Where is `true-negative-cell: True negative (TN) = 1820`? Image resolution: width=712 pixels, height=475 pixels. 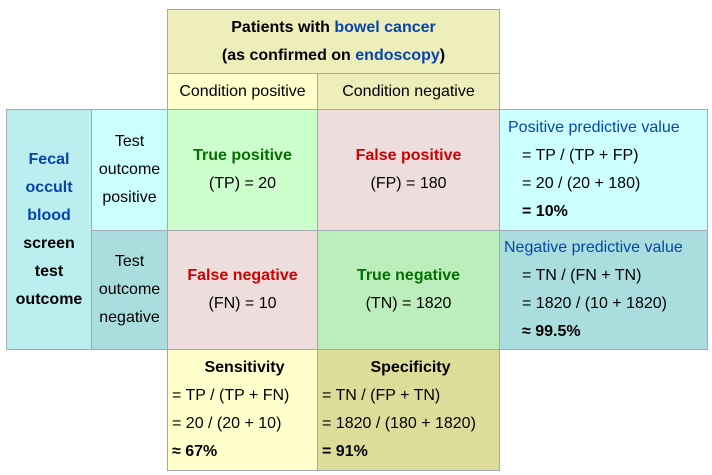
true-negative-cell: True negative (TN) = 1820 is located at coordinates (408, 290).